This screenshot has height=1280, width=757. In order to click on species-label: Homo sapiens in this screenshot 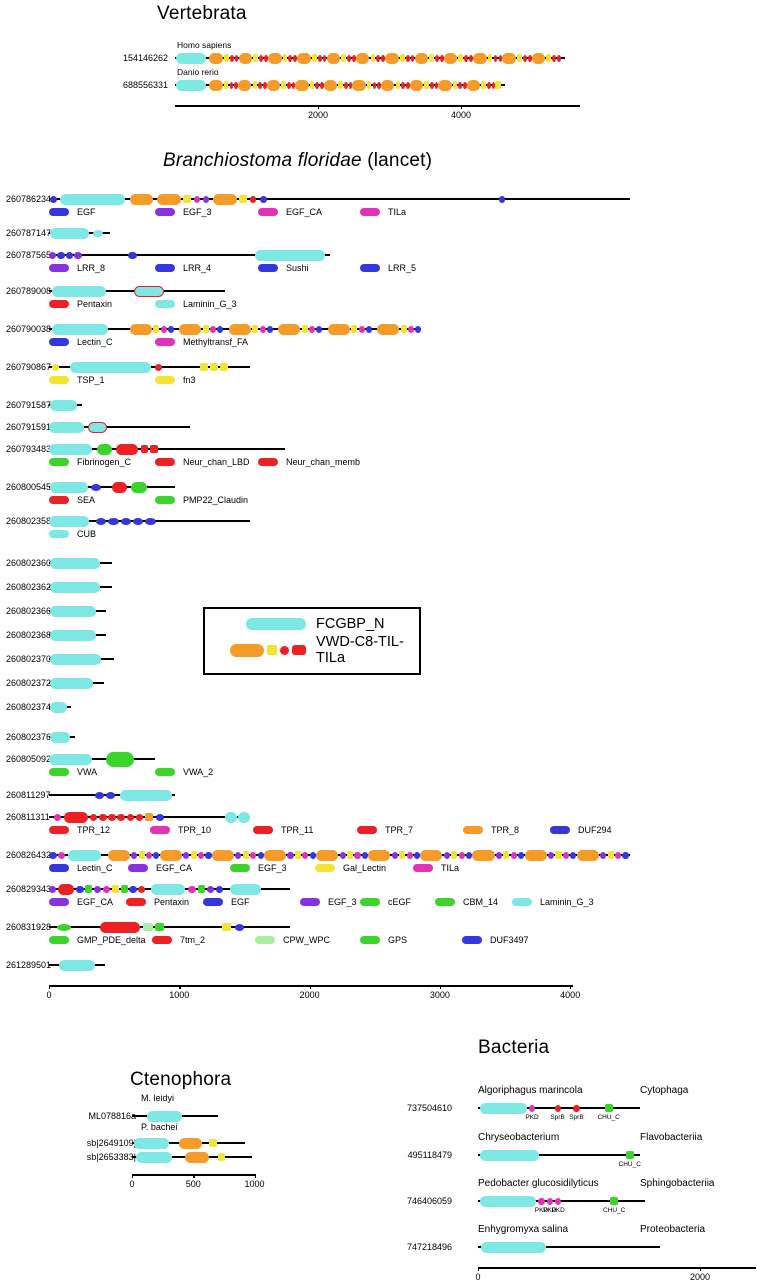, I will do `click(204, 45)`.